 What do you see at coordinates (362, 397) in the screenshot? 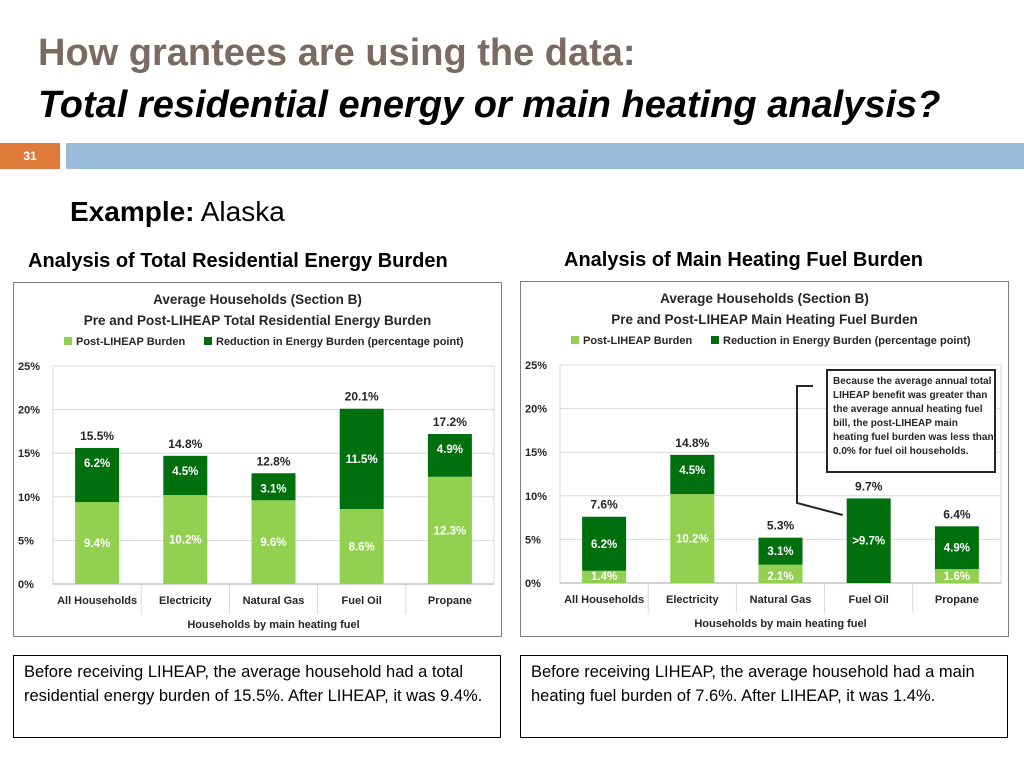
I see `data-label-total-3: 20.1%` at bounding box center [362, 397].